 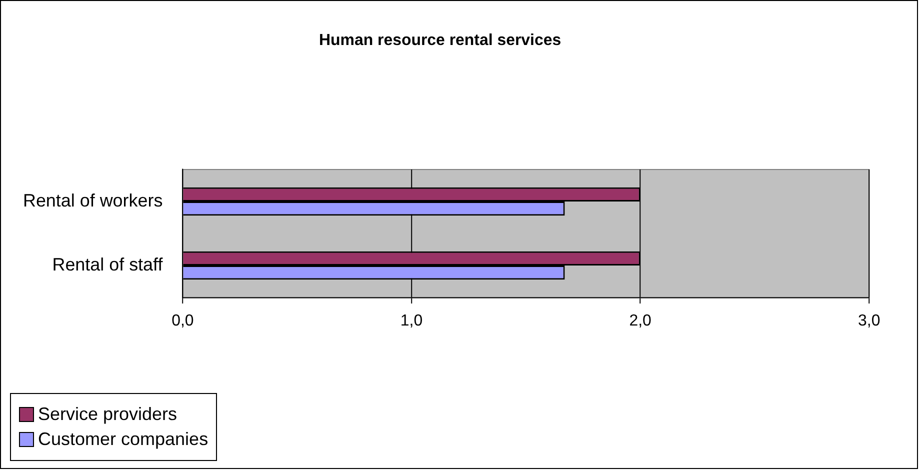 What do you see at coordinates (183, 321) in the screenshot?
I see `x-tick-label: 0,0` at bounding box center [183, 321].